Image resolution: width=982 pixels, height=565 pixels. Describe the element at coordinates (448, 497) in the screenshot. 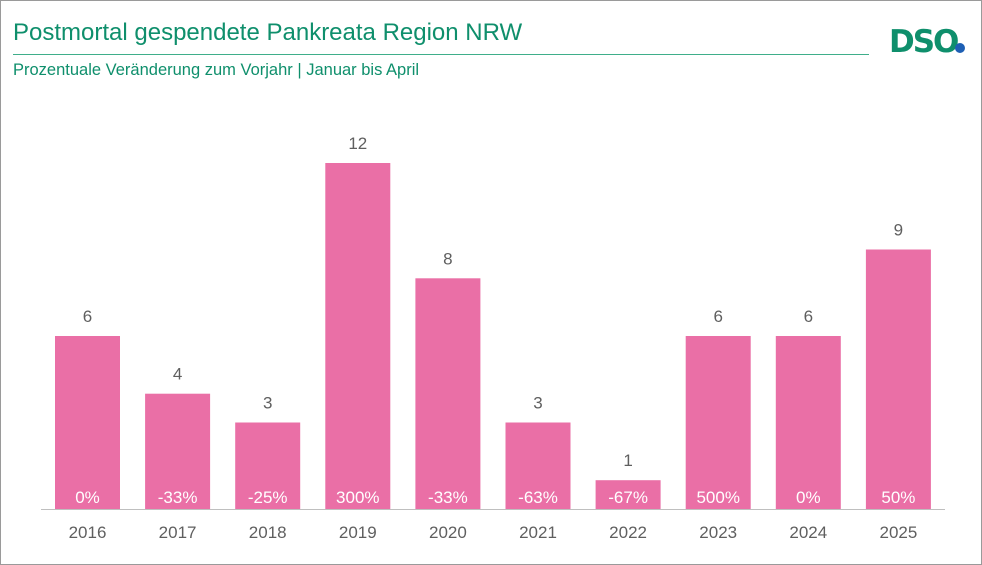

I see `change-label-2020: -33%` at that location.